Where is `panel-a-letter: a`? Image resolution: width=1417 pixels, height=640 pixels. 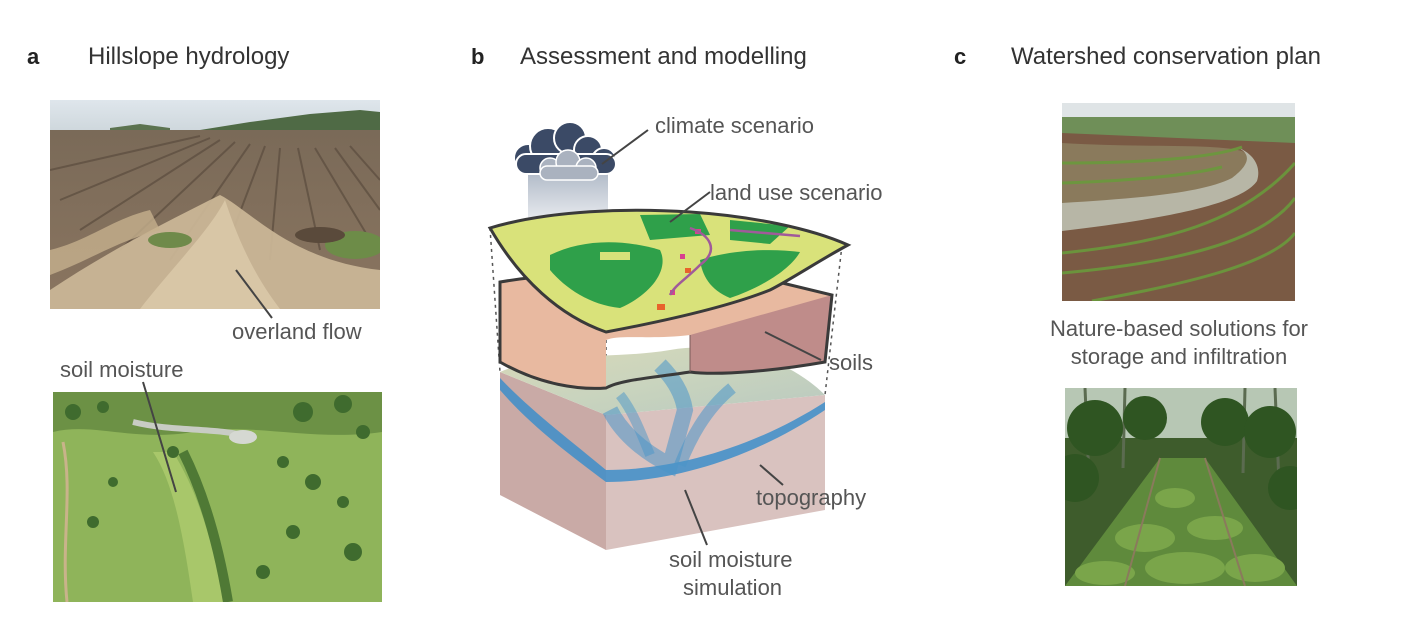 panel-a-letter: a is located at coordinates (33, 56).